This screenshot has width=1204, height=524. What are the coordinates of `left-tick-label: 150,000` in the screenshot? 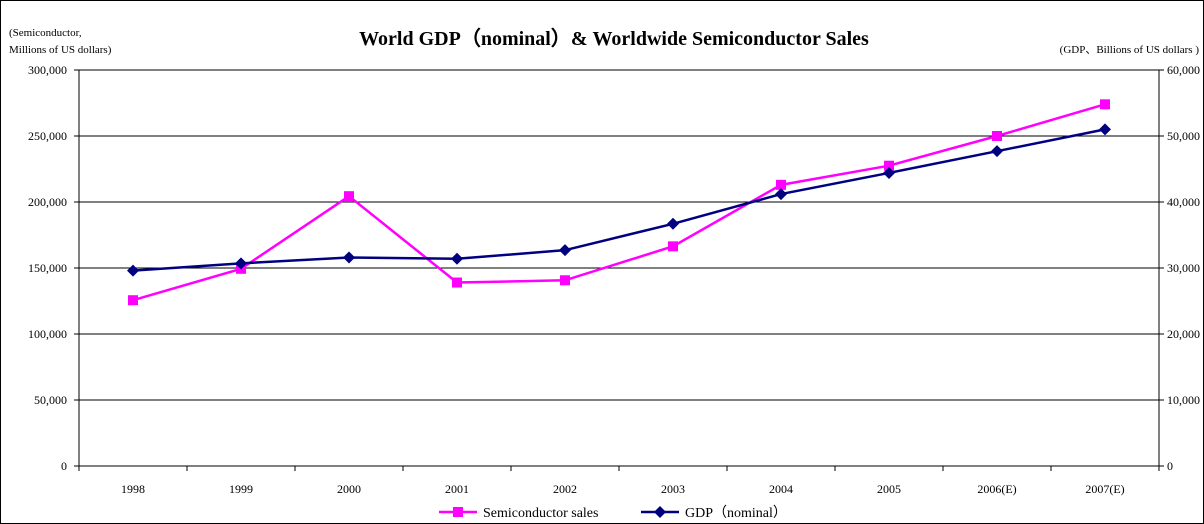 It's located at (47, 268).